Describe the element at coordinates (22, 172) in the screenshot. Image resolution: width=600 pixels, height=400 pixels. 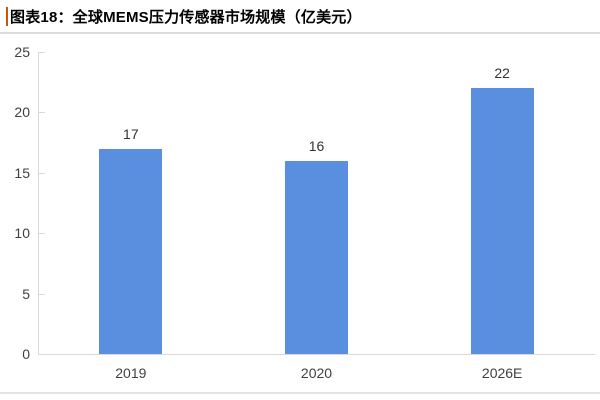
I see `y-tick-label: 15` at that location.